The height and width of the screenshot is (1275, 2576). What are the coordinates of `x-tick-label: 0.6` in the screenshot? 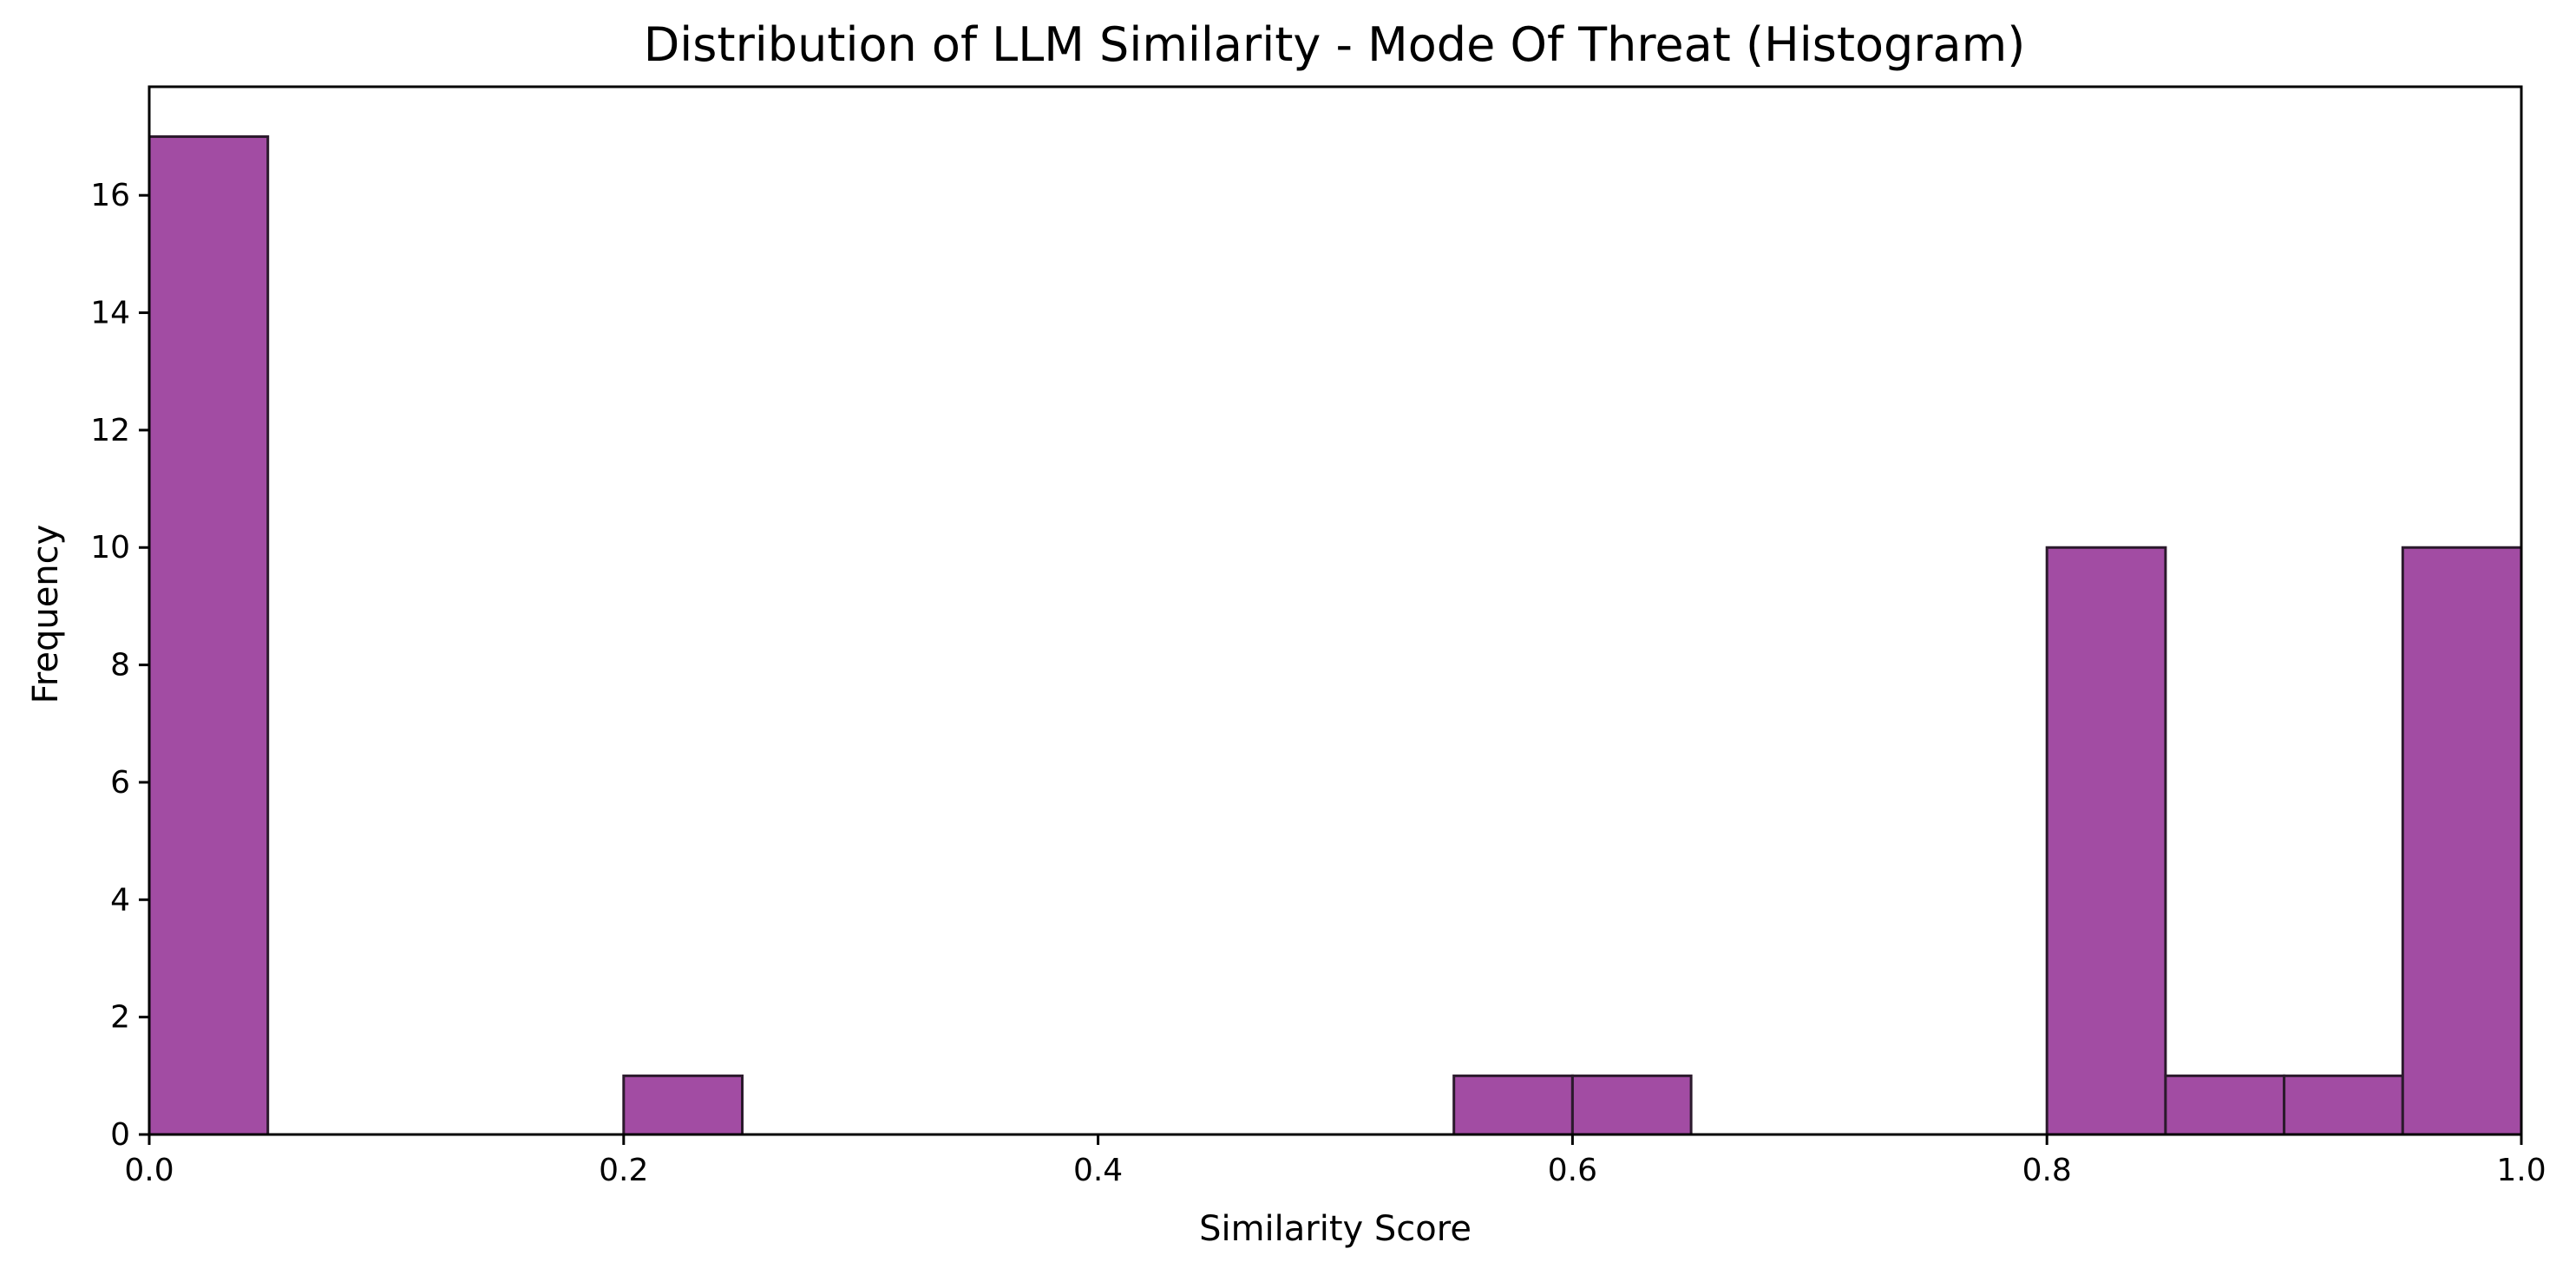 It's located at (1572, 1170).